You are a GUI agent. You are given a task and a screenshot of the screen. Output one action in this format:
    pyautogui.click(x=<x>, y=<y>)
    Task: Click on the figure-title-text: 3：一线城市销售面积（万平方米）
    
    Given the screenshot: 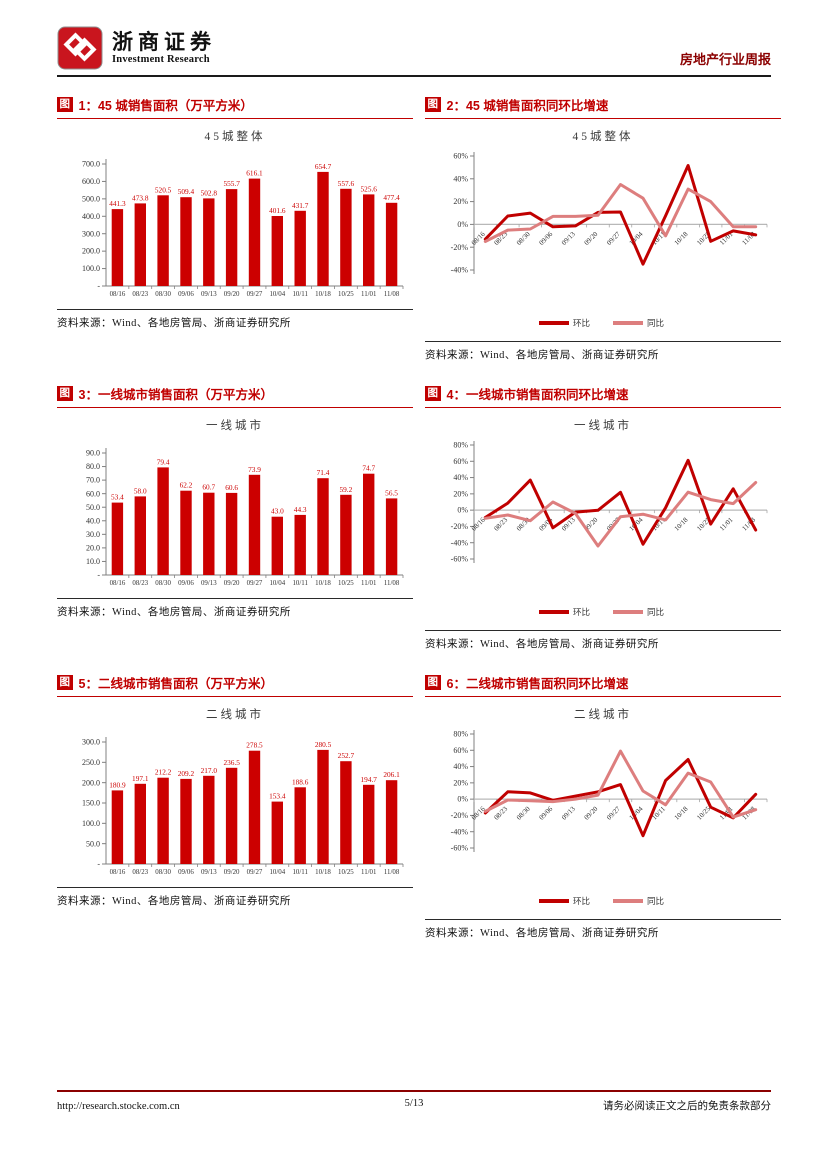 What is the action you would take?
    pyautogui.click(x=175, y=395)
    